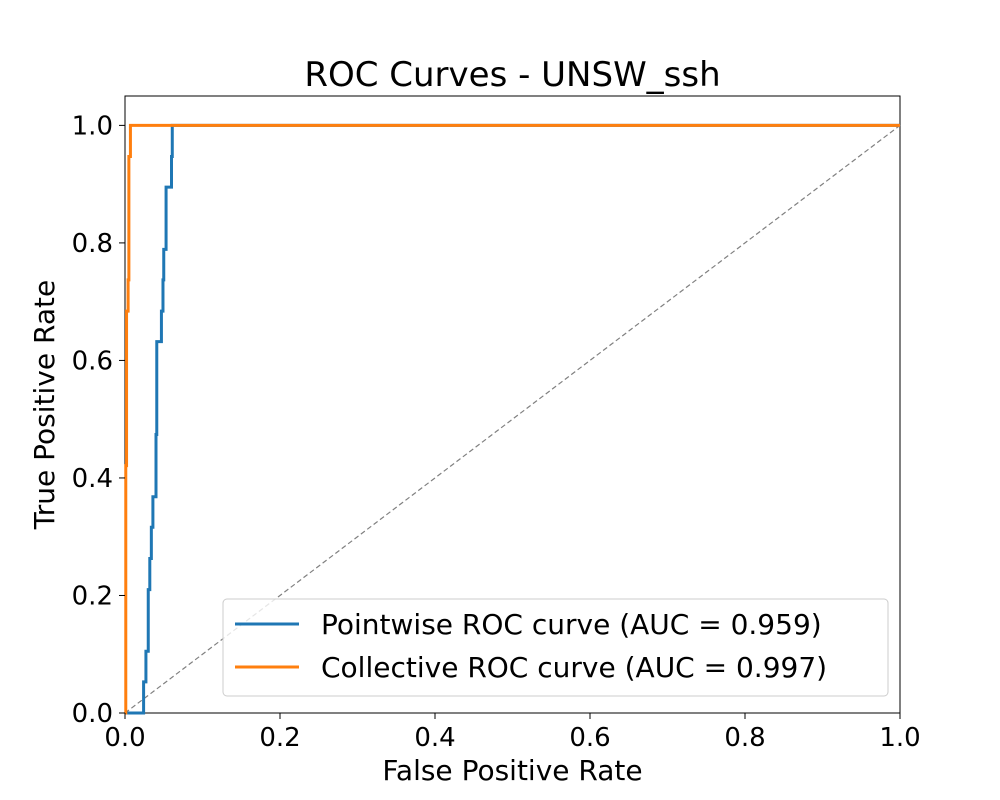  Describe the element at coordinates (92, 361) in the screenshot. I see `y-tick-label: 0.6` at that location.